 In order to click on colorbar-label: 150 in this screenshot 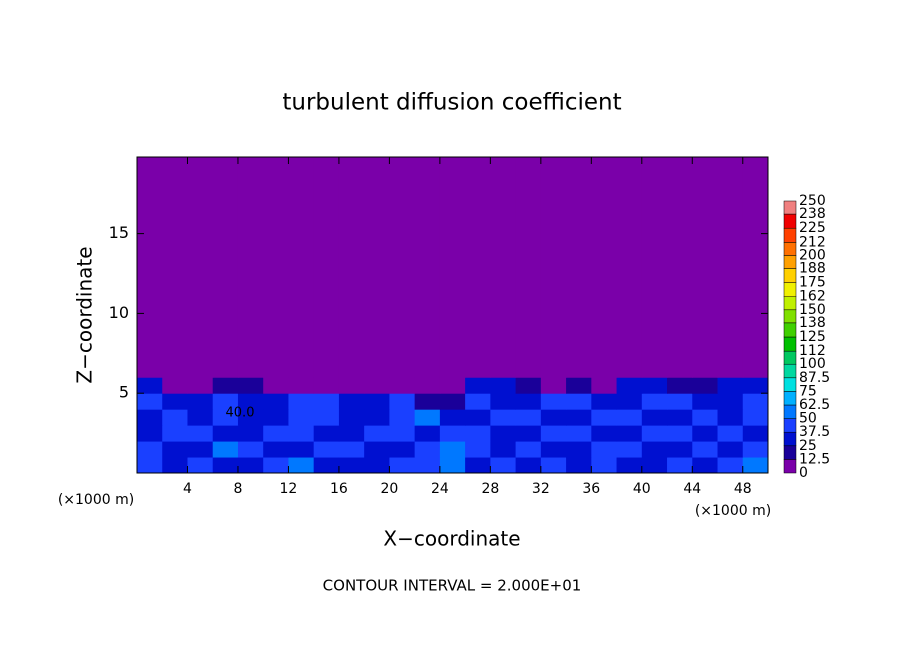, I will do `click(812, 310)`.